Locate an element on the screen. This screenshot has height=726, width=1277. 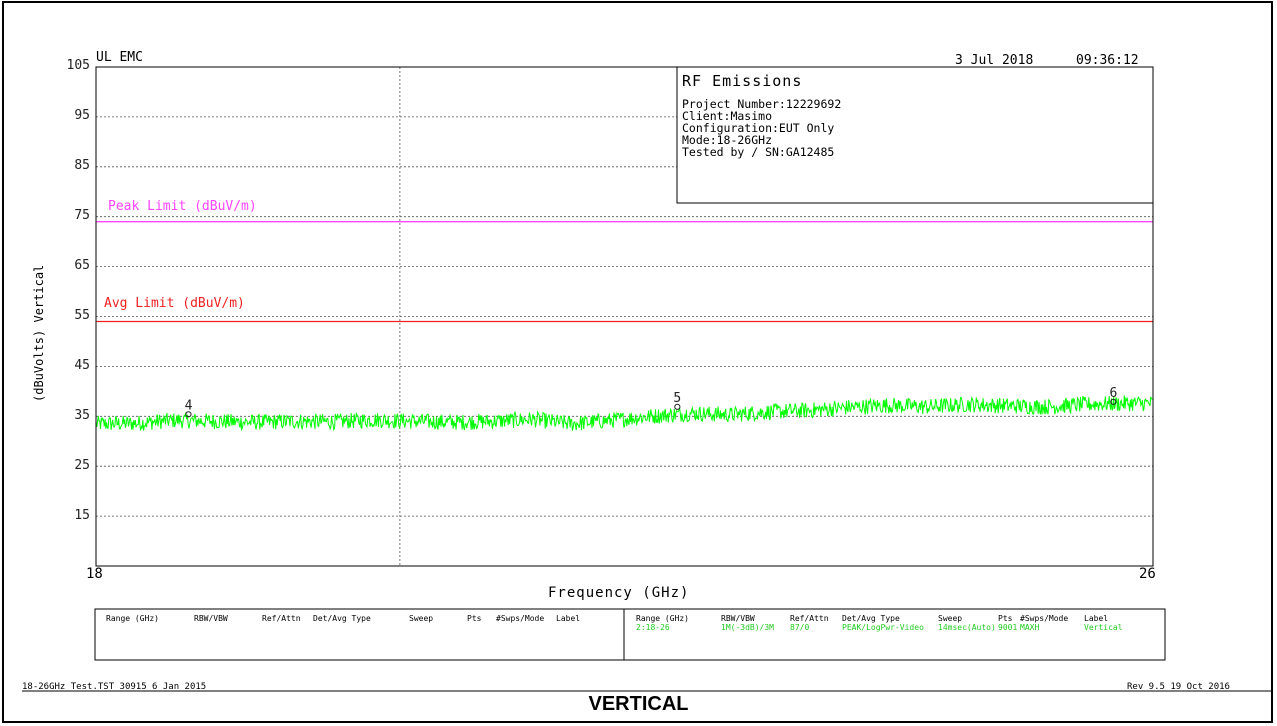
table-cell: 1M(-3dB)/3M is located at coordinates (747, 627).